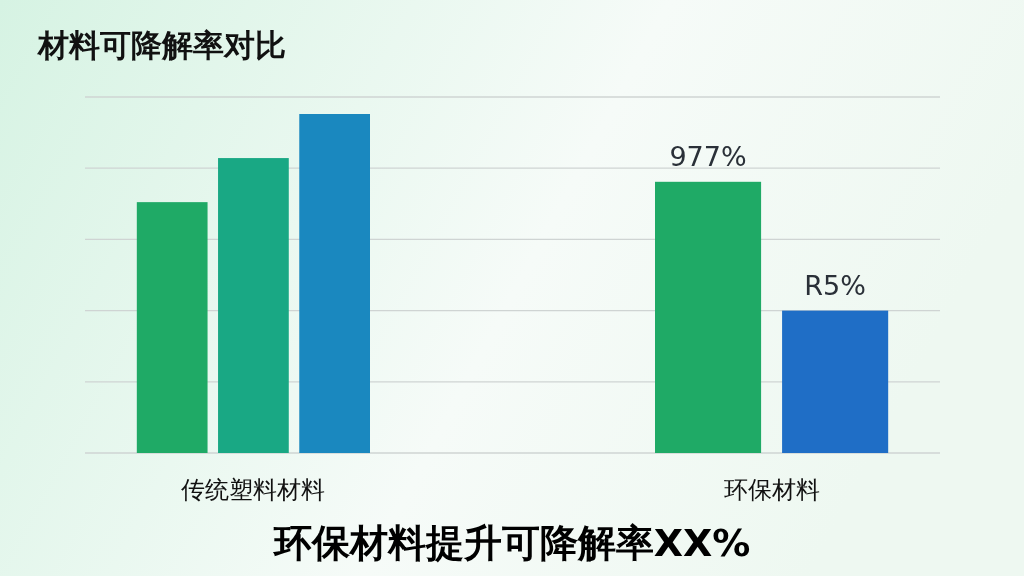 The width and height of the screenshot is (1024, 576). Describe the element at coordinates (835, 285) in the screenshot. I see `annotation: R5%` at that location.